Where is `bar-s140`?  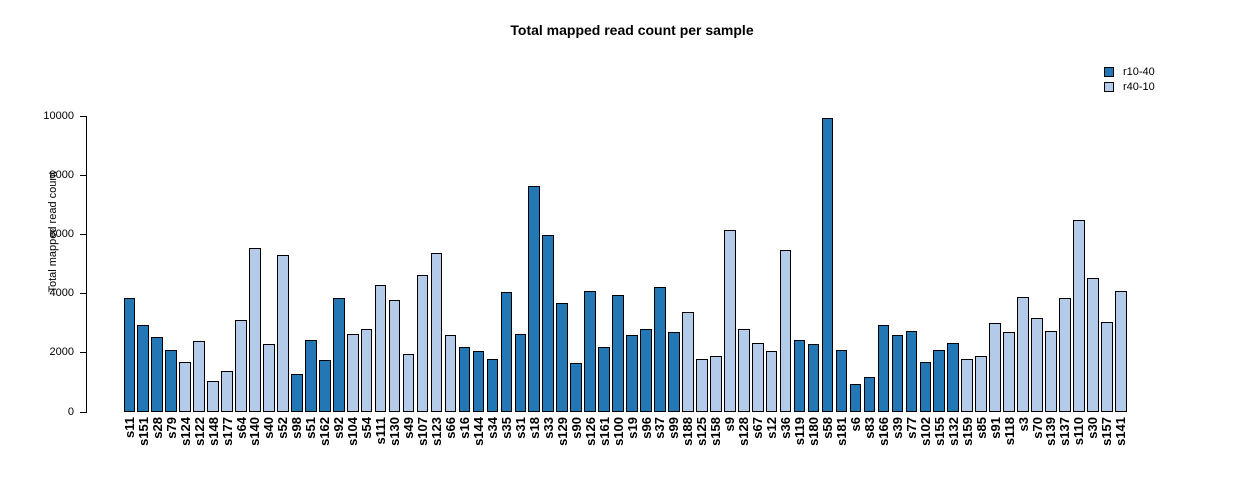
bar-s140 is located at coordinates (255, 330).